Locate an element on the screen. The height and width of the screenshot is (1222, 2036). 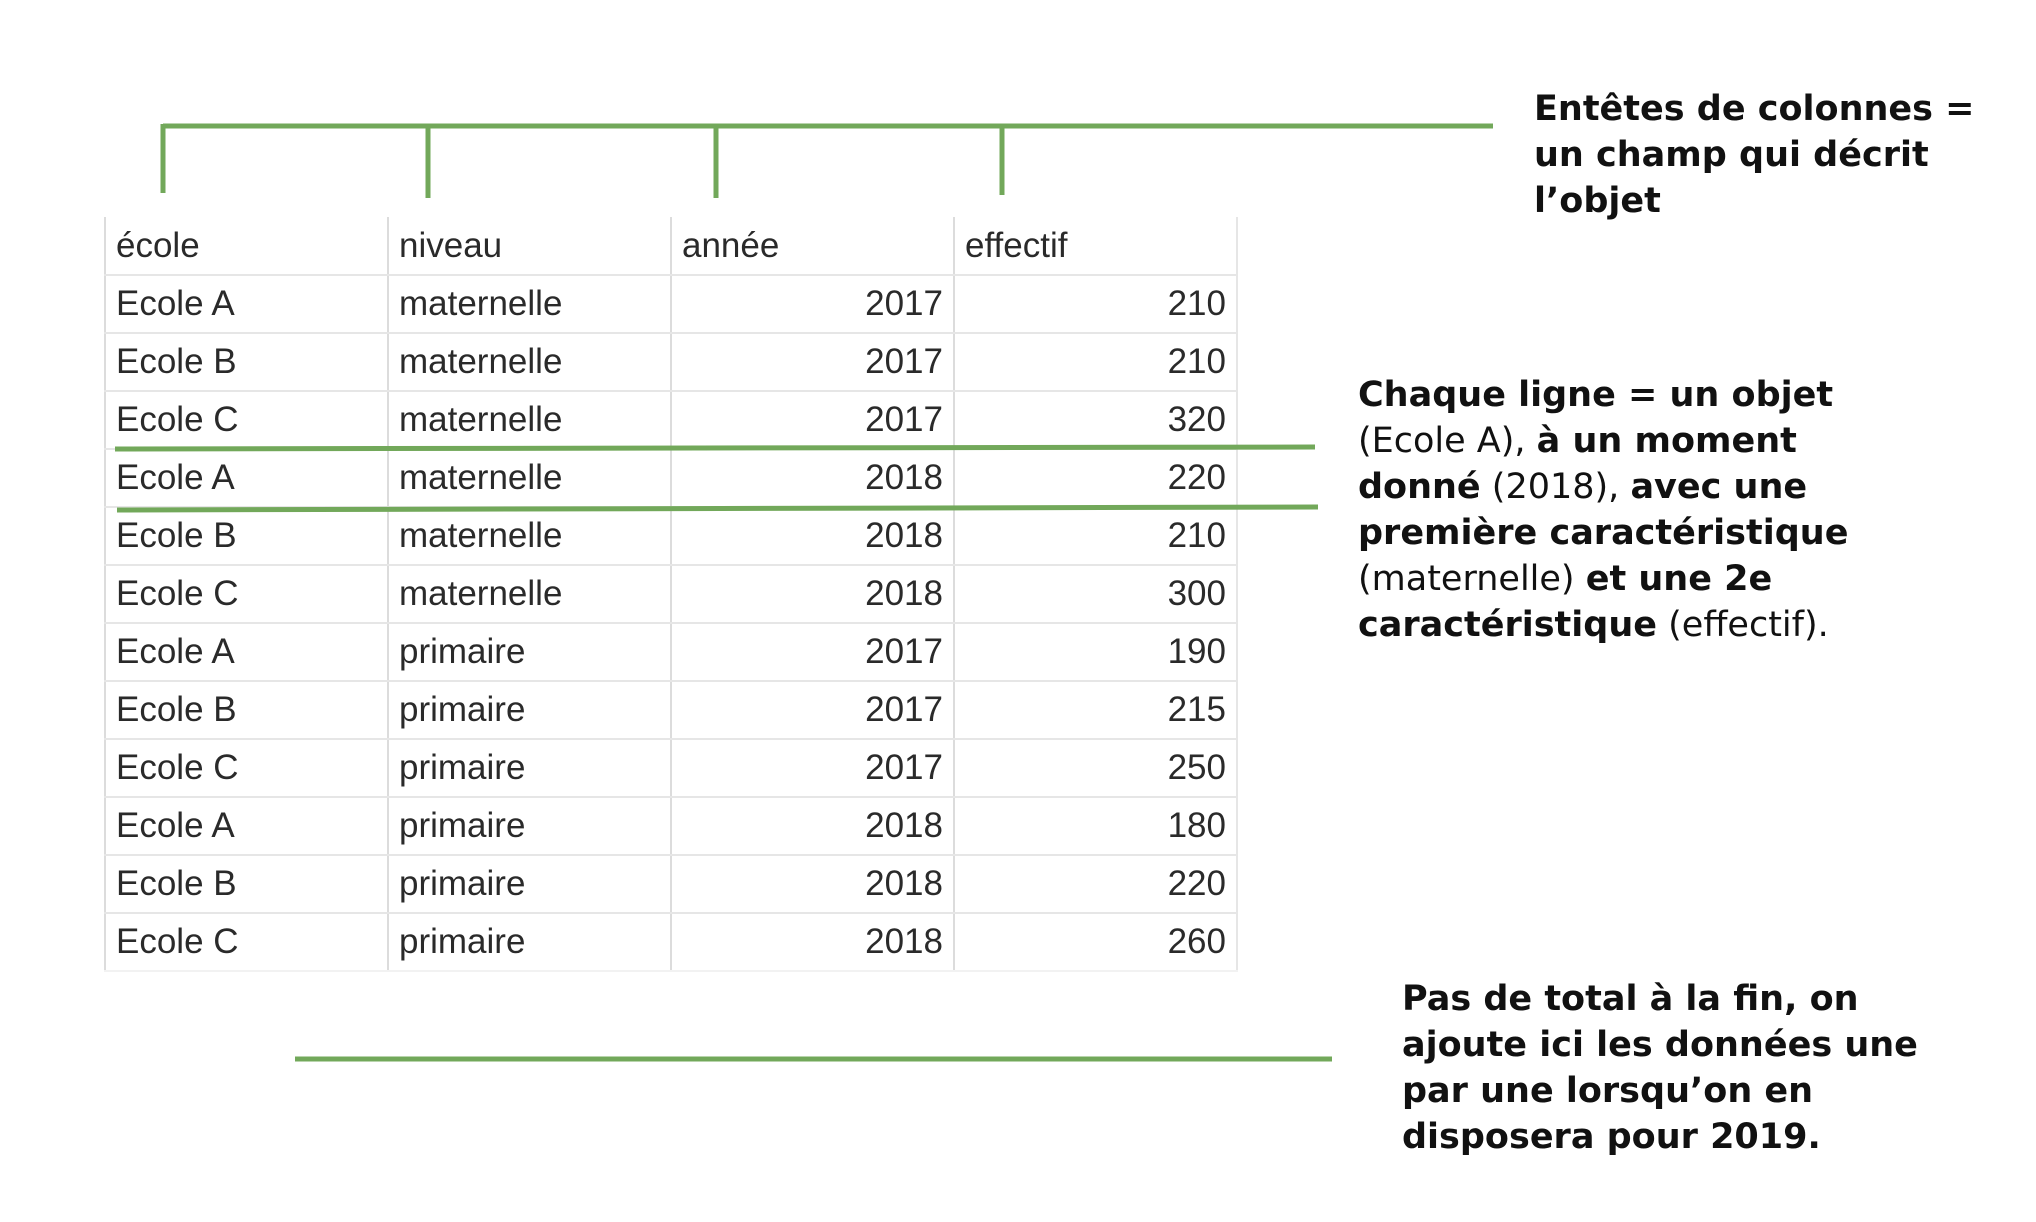
row-highlight-bottom-line is located at coordinates (717, 508).